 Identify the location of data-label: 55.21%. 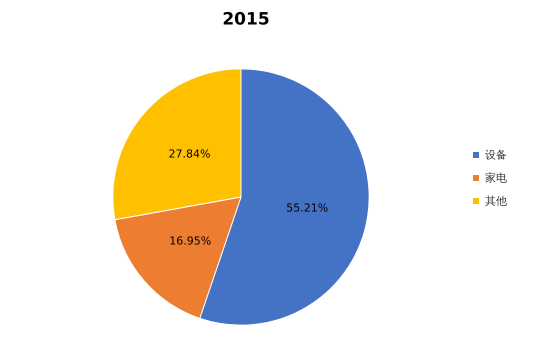
(307, 207).